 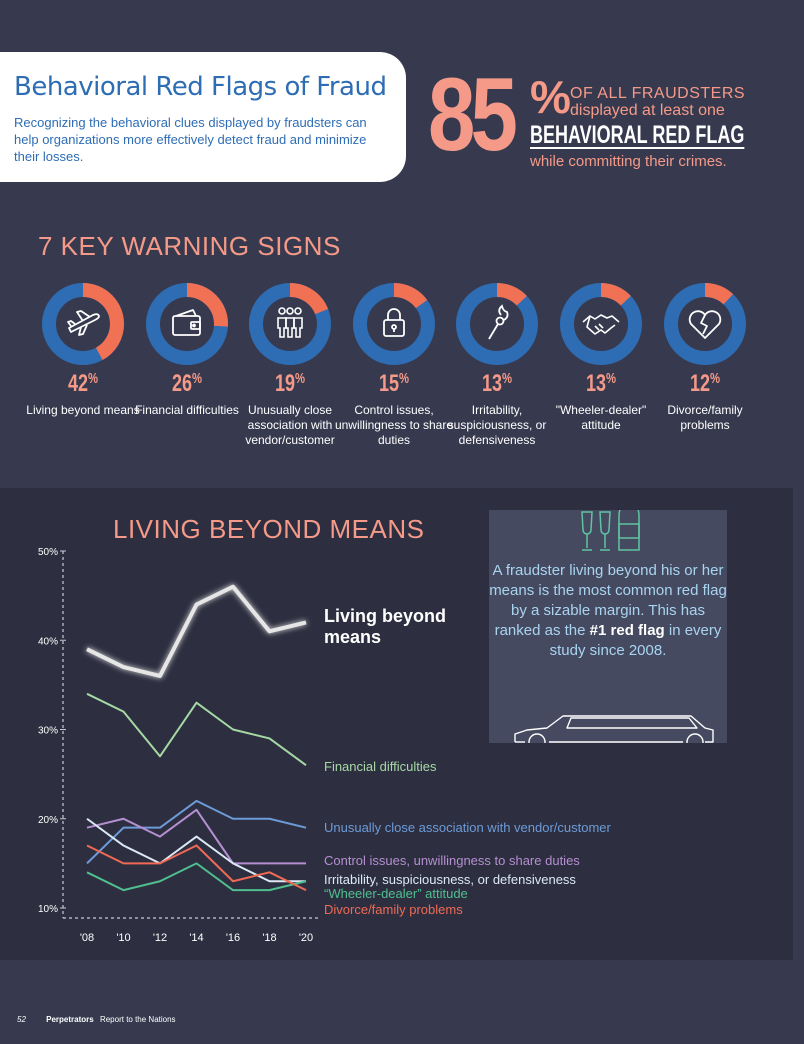 I want to click on match-icon, so click(x=498, y=322).